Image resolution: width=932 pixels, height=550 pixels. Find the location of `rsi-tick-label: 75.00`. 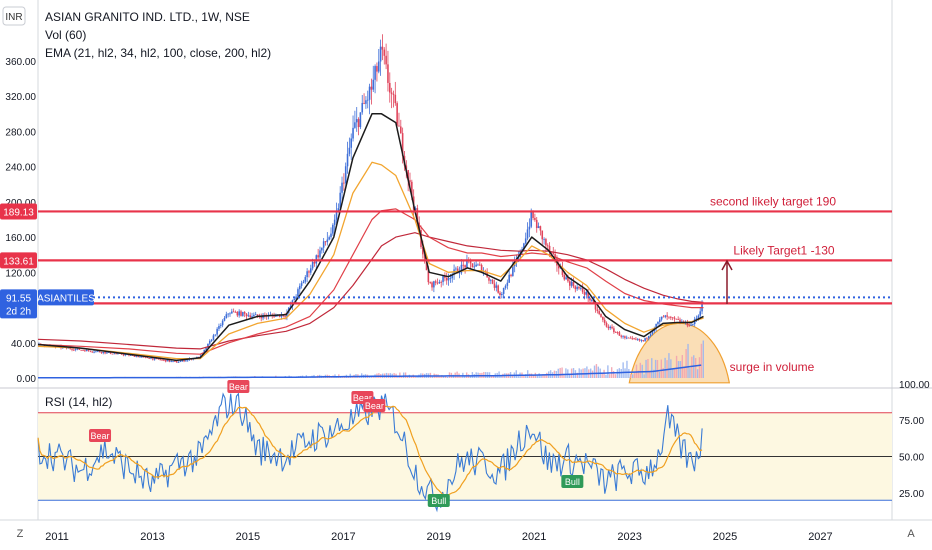

rsi-tick-label: 75.00 is located at coordinates (911, 421).